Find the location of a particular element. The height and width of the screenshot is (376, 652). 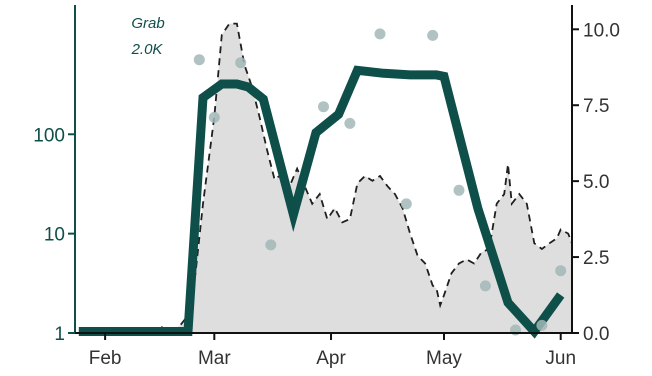

left-tick-label: 10 is located at coordinates (54, 235).